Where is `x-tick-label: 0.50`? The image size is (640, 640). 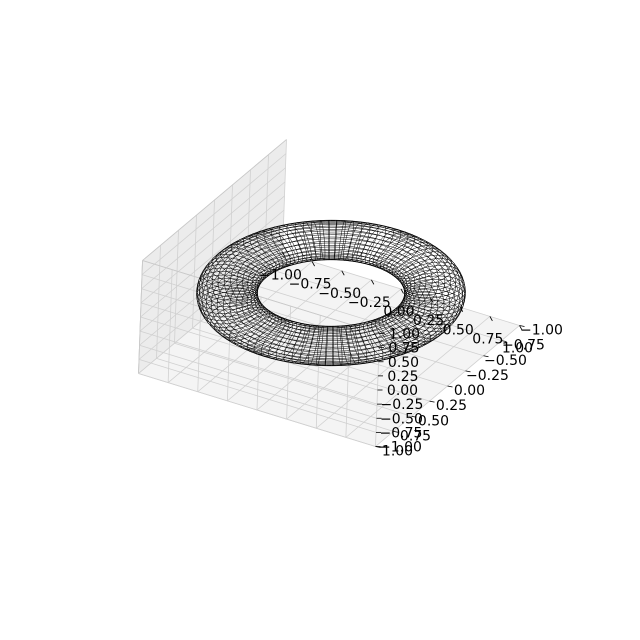
x-tick-label: 0.50 is located at coordinates (458, 330).